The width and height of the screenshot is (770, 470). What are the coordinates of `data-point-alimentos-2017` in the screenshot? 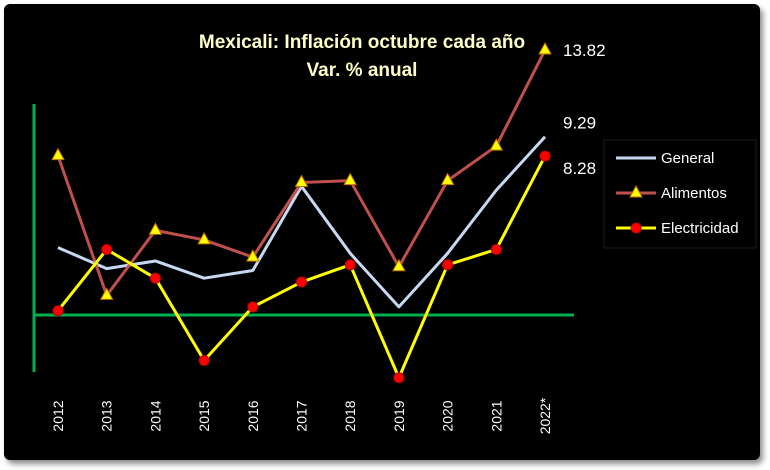 It's located at (301, 180).